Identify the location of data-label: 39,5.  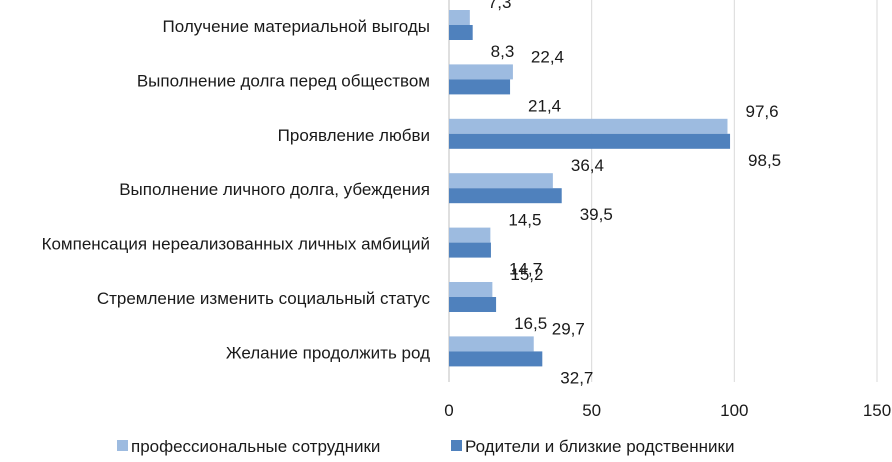
(596, 214).